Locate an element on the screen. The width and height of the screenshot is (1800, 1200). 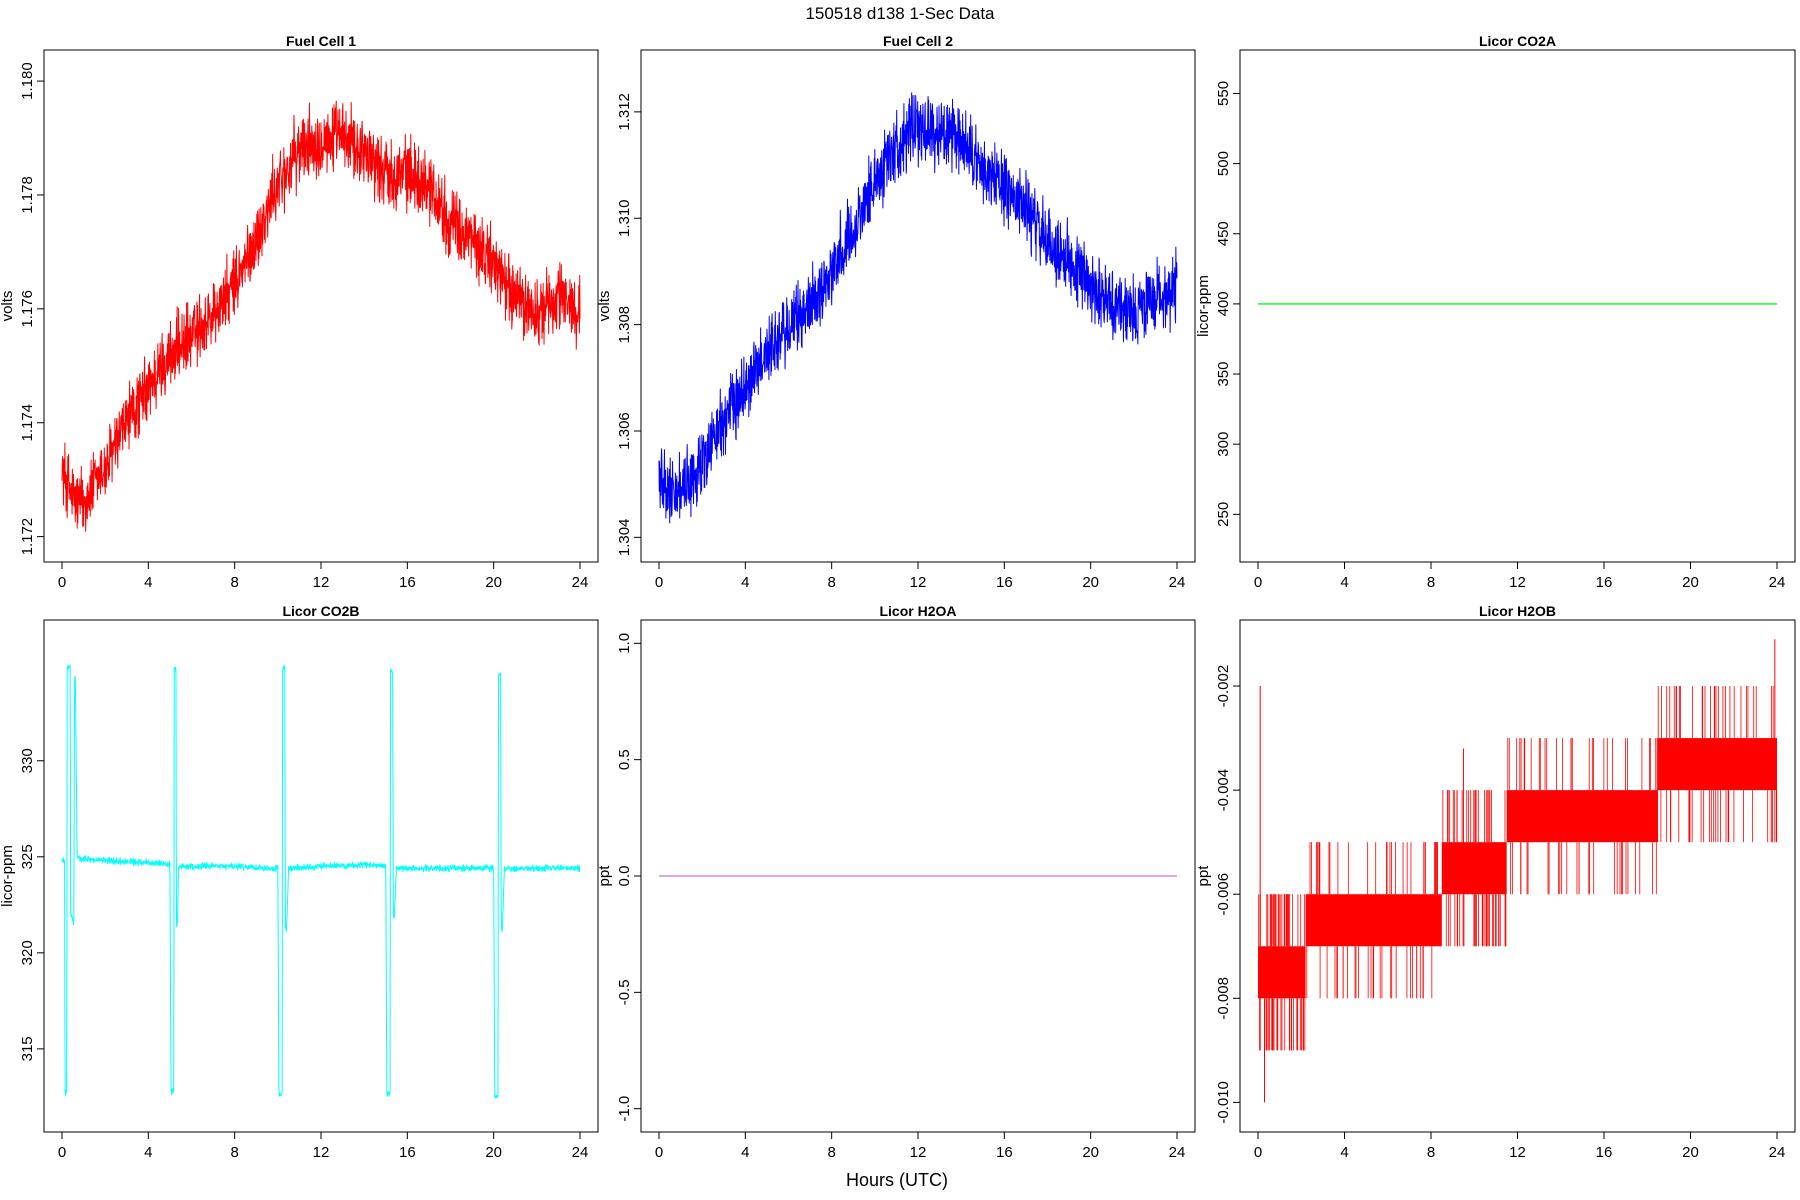
y-tick-label: -1.0 is located at coordinates (624, 1109).